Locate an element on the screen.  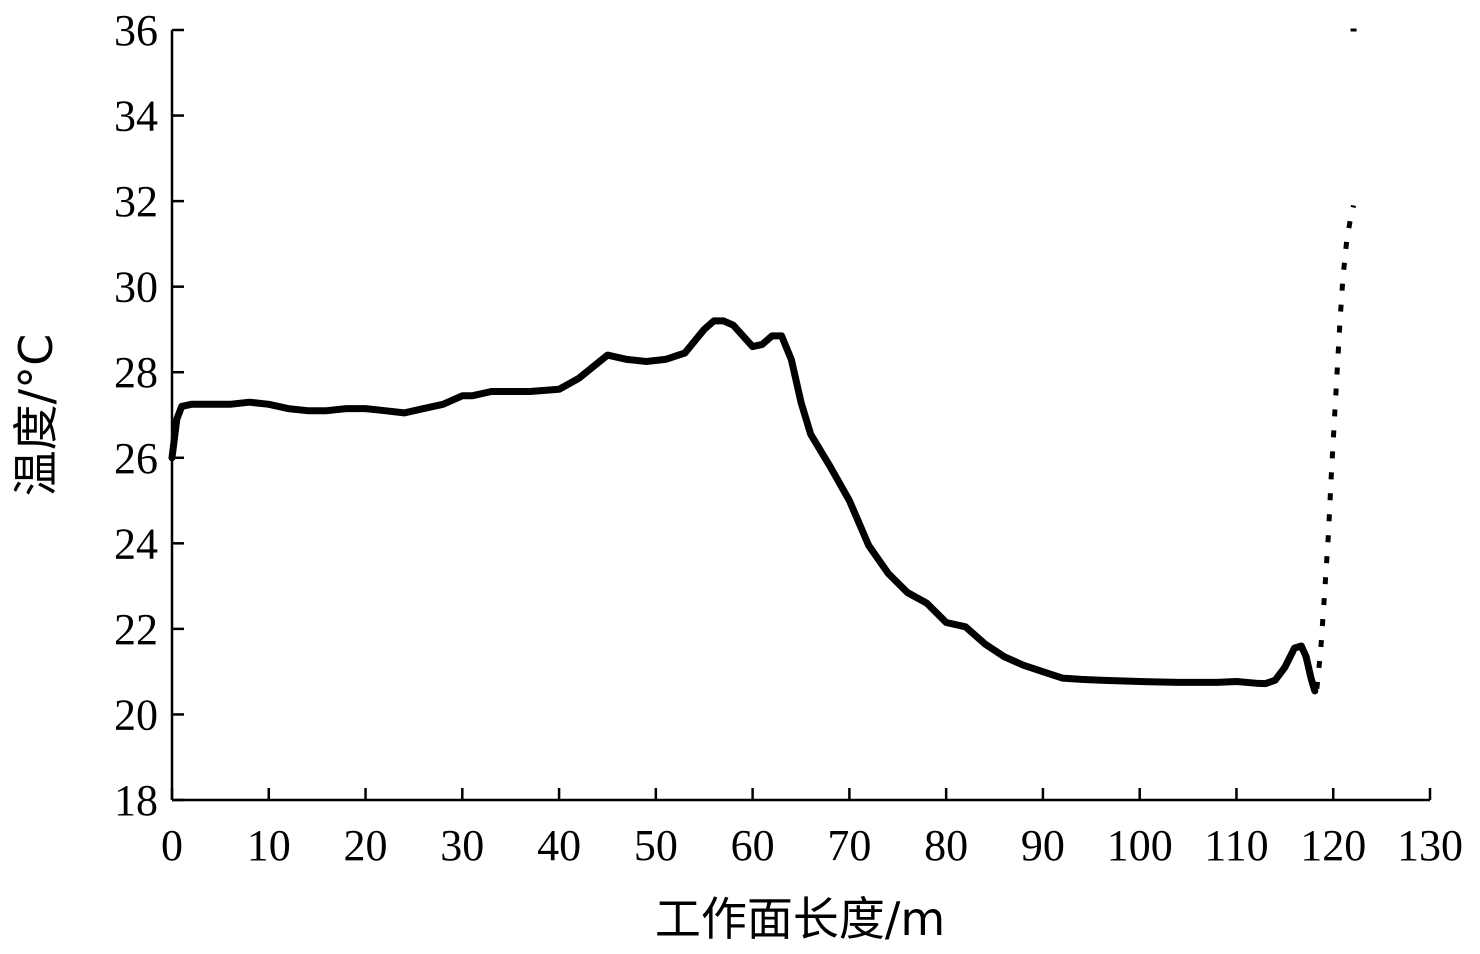
y-tick-label: 34 is located at coordinates (136, 116).